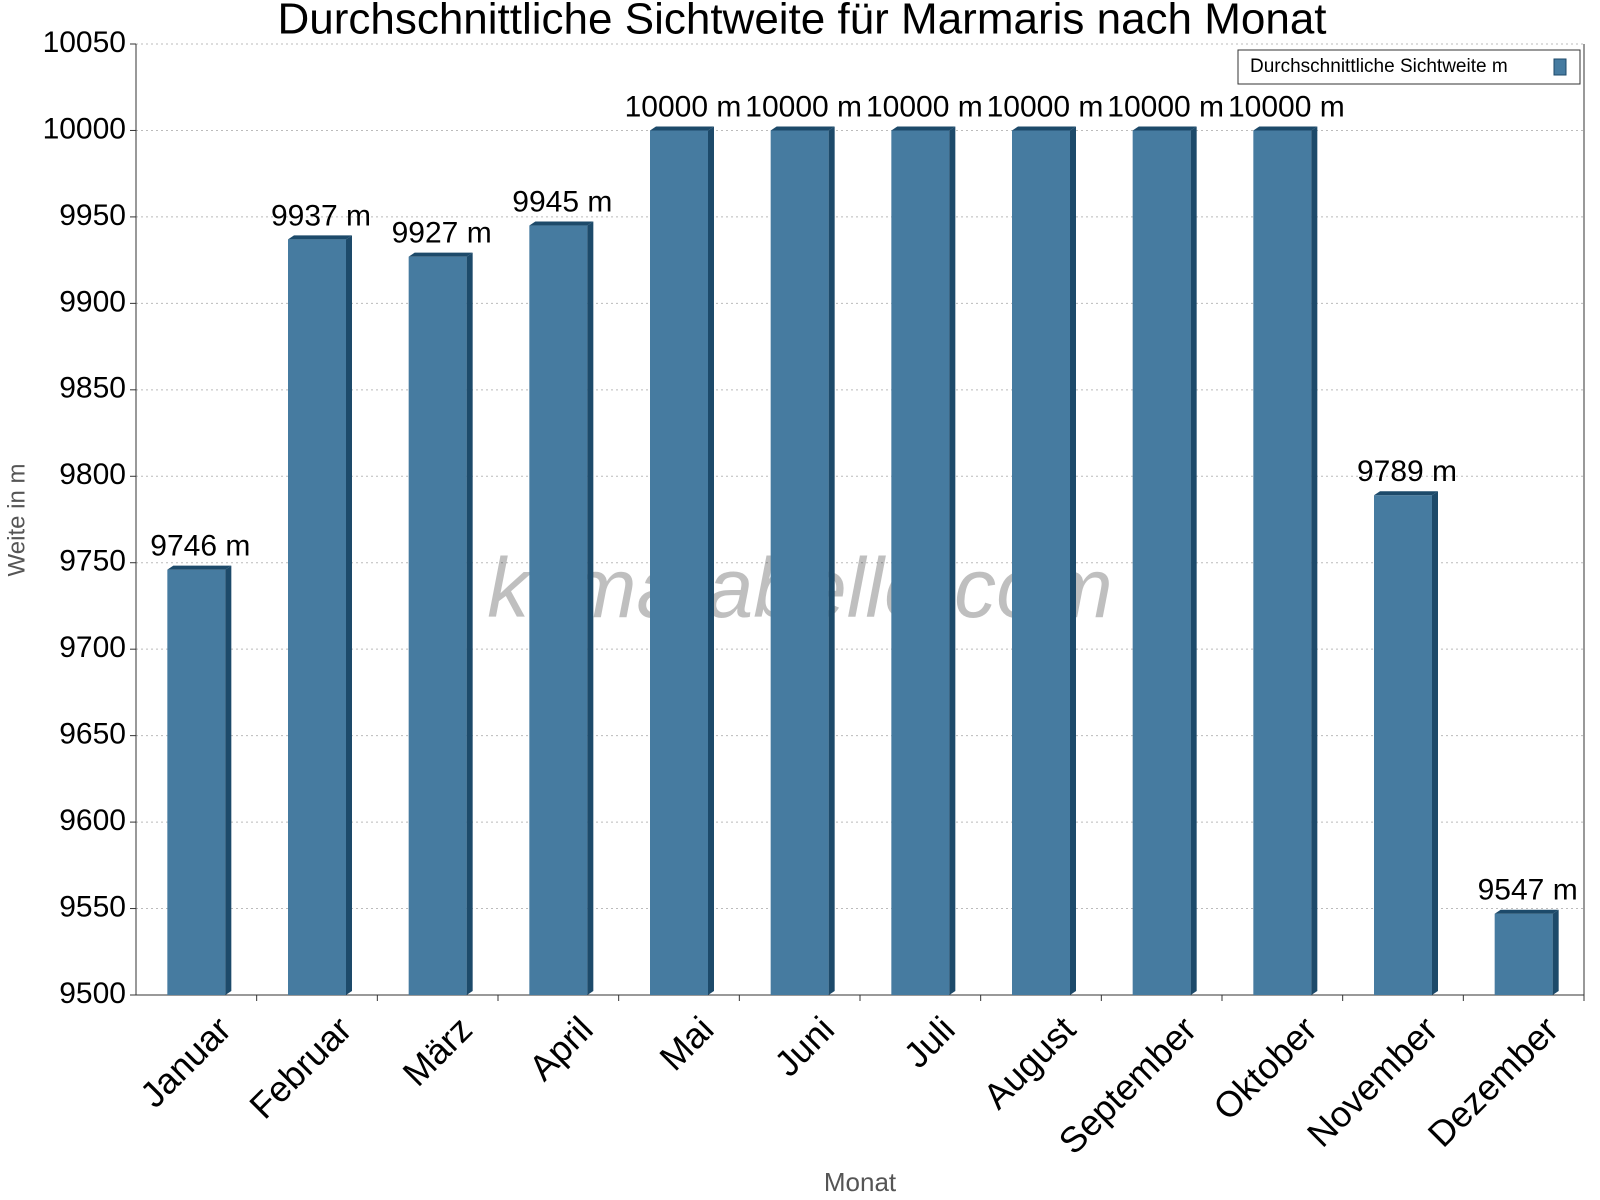 This screenshot has width=1600, height=1200. I want to click on y-axis-label: Weite in m, so click(16, 520).